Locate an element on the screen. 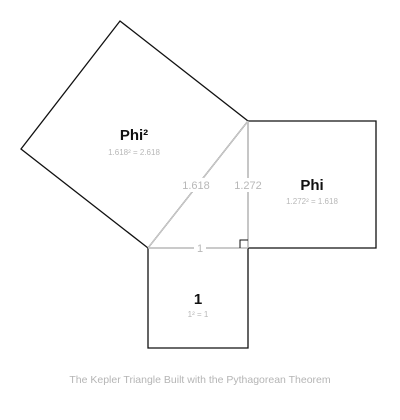 Image resolution: width=400 pixels, height=420 pixels. hypotenuse-label-backdrop is located at coordinates (195, 185).